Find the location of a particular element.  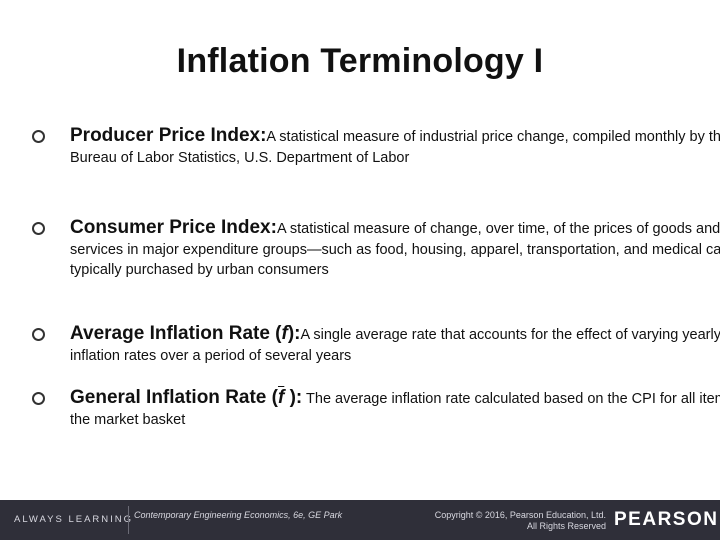

bullet-term: Average Inflation Rate (f): is located at coordinates (185, 333).